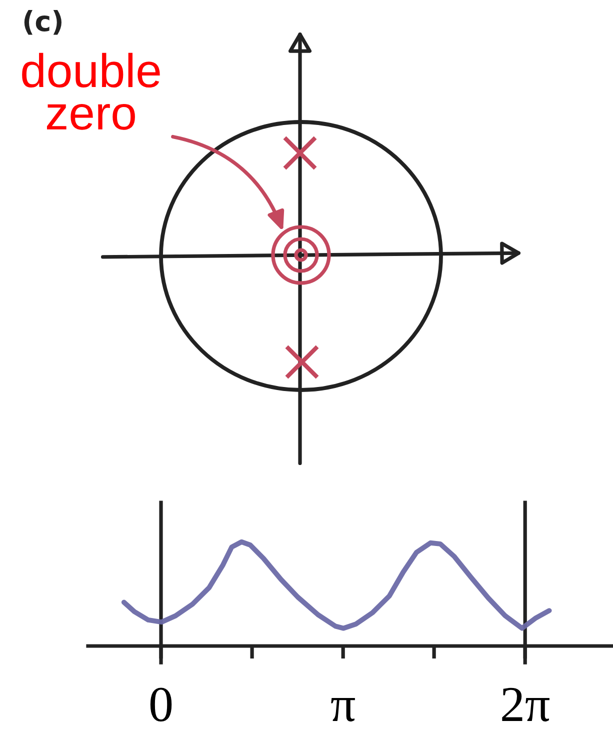 The width and height of the screenshot is (613, 749). I want to click on x-tick-label: π, so click(343, 710).